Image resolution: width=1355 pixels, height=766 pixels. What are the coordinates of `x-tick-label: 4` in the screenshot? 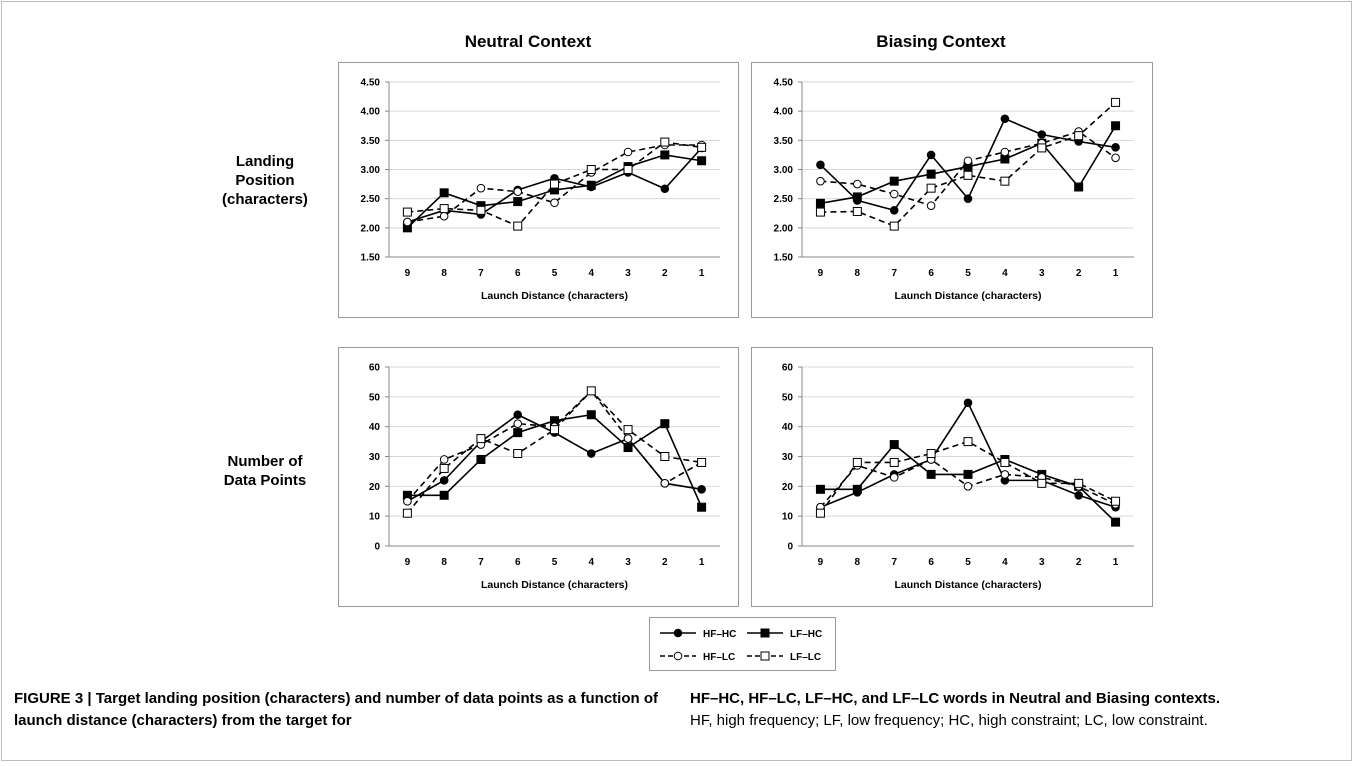 It's located at (1005, 273).